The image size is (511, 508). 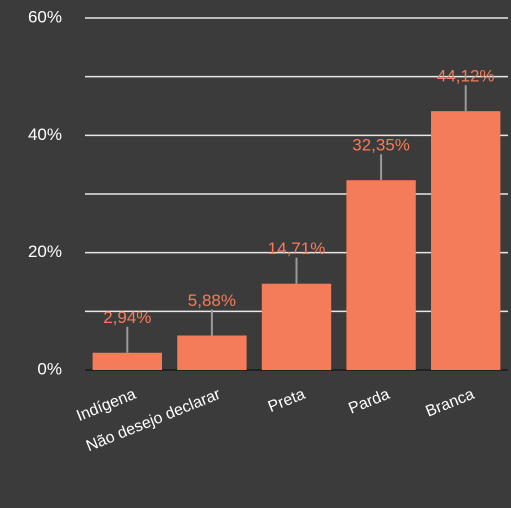 What do you see at coordinates (297, 248) in the screenshot?
I see `data-label: 14,71%` at bounding box center [297, 248].